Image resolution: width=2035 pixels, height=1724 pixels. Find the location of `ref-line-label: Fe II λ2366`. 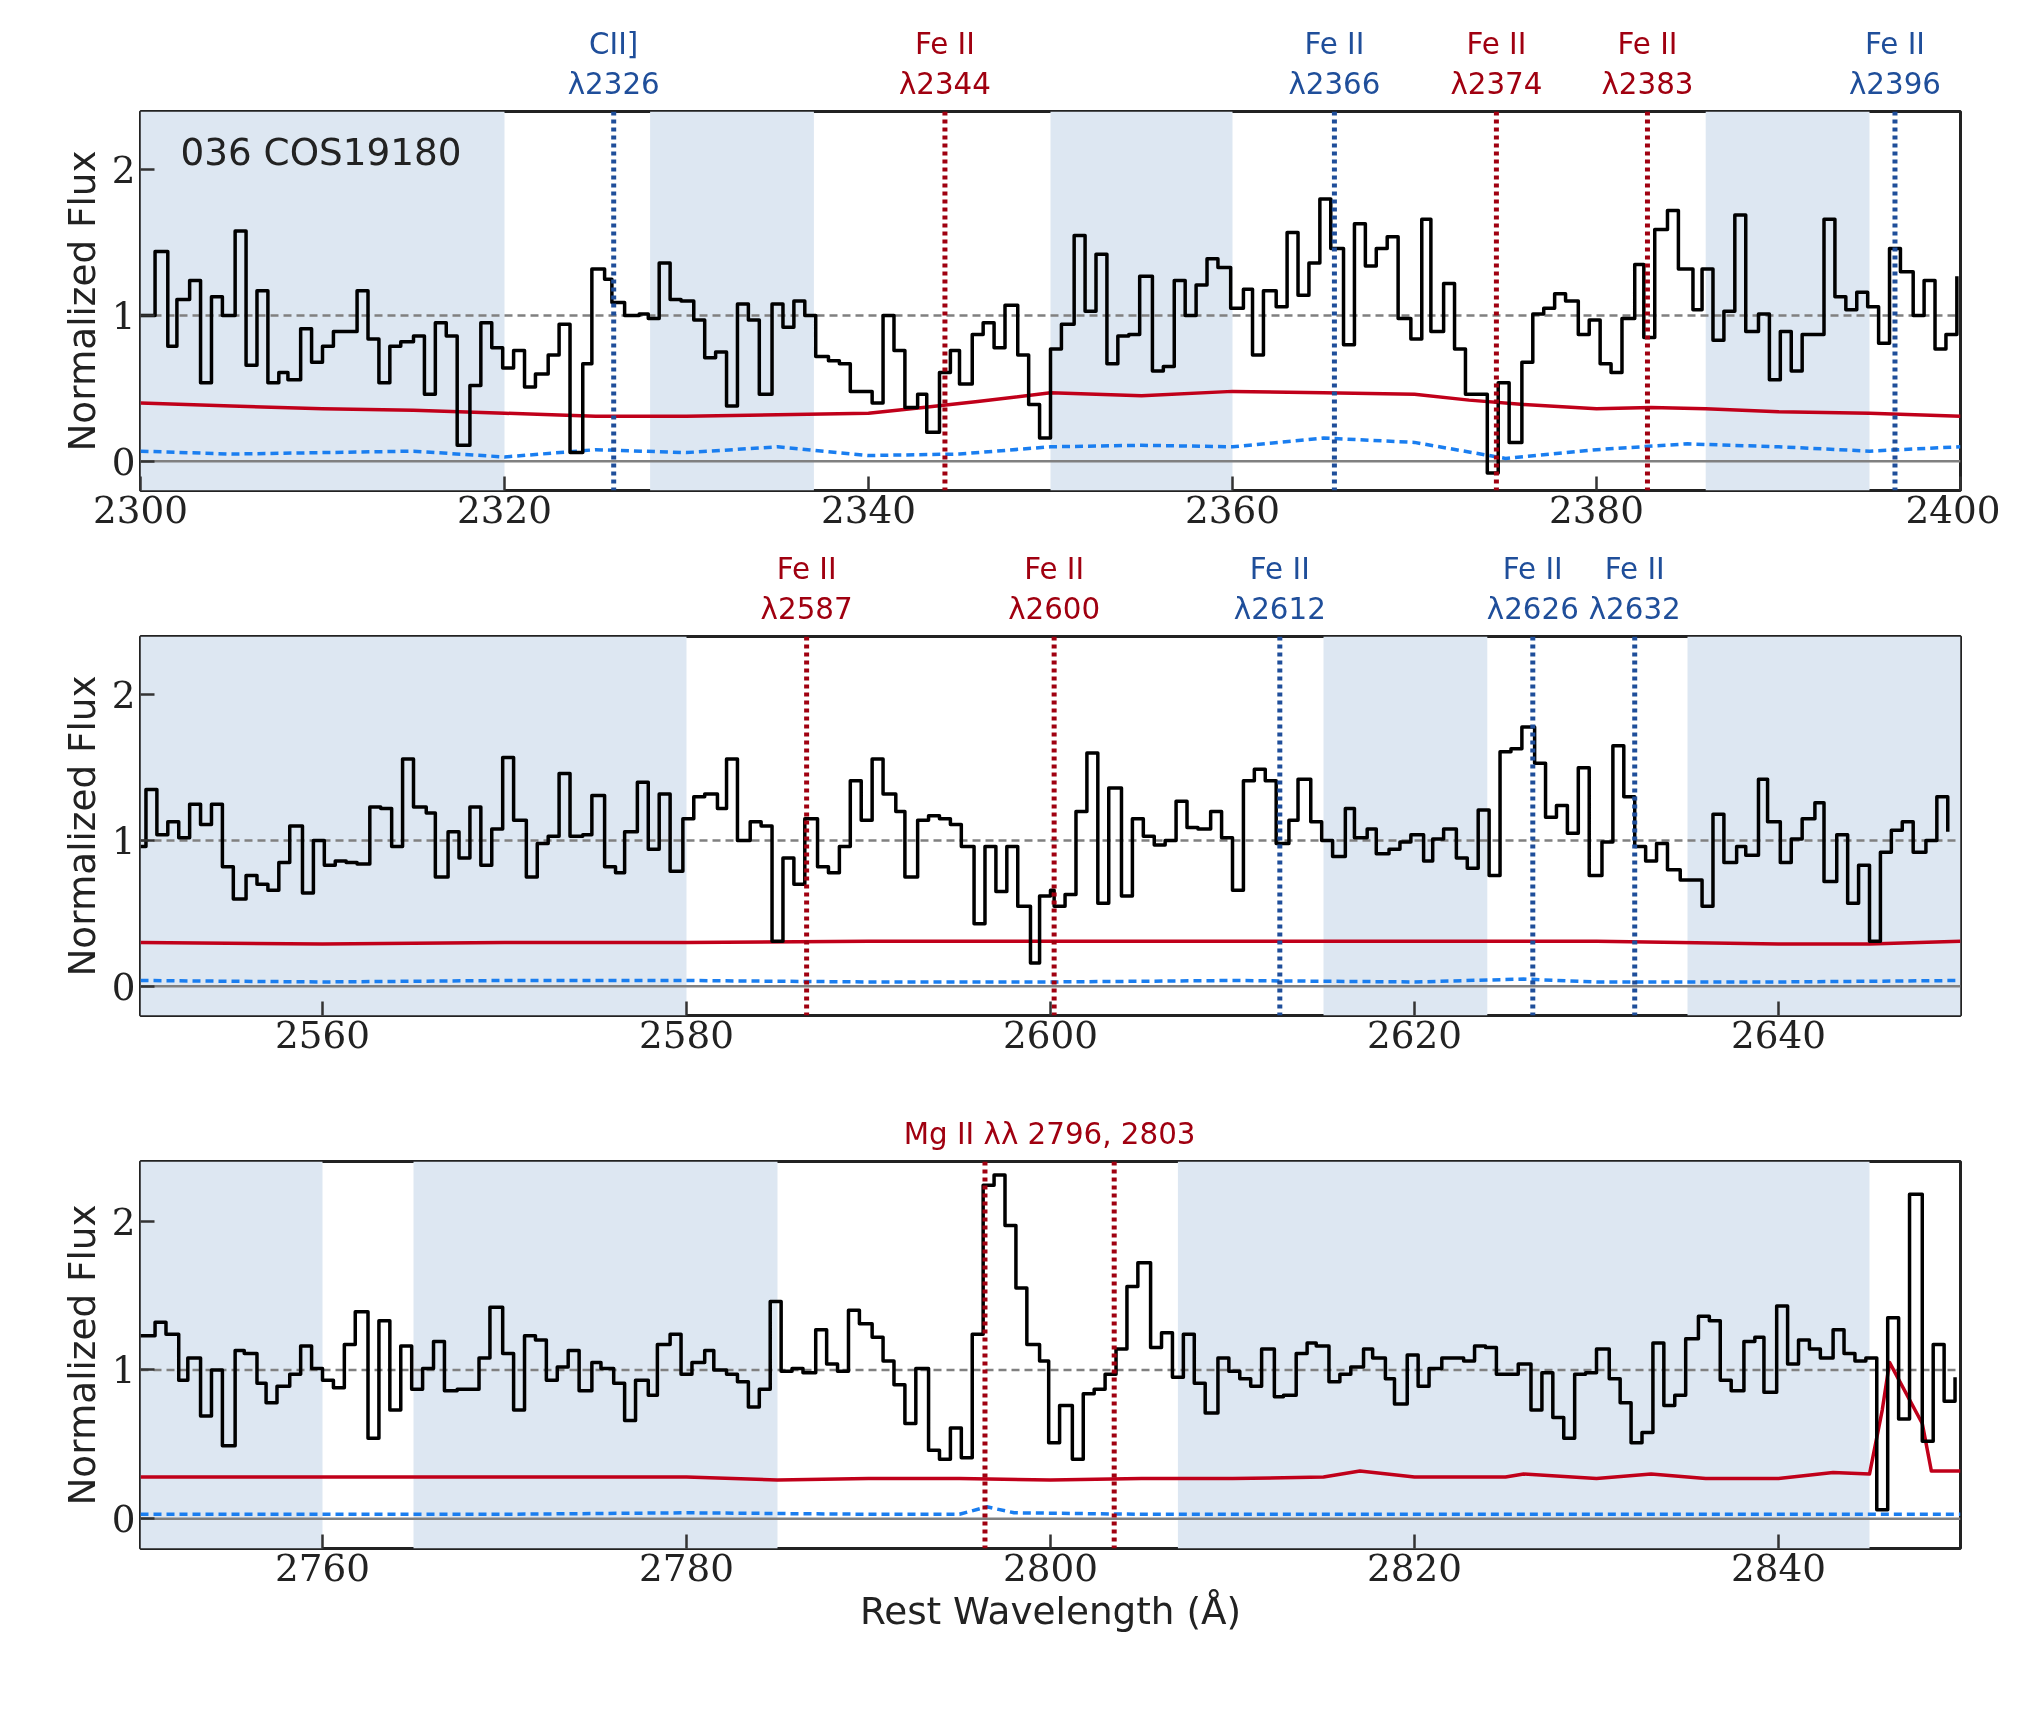

ref-line-label: Fe II λ2366 is located at coordinates (1334, 64).